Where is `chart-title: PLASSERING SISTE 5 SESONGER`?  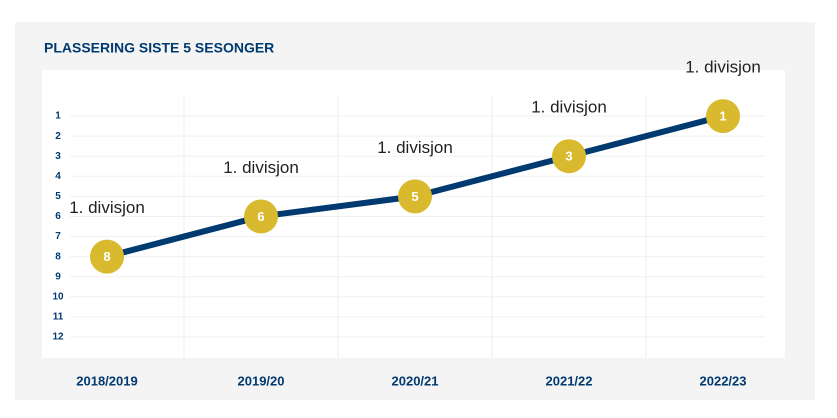
chart-title: PLASSERING SISTE 5 SESONGER is located at coordinates (159, 48).